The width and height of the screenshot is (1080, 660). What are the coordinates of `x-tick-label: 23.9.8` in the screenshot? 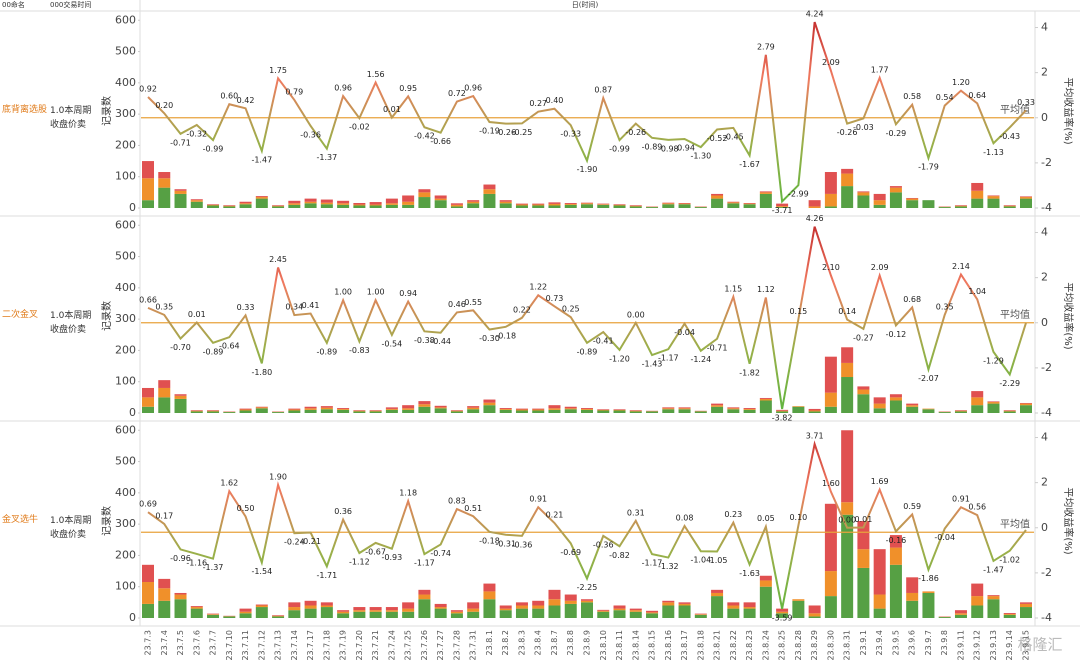 It's located at (944, 642).